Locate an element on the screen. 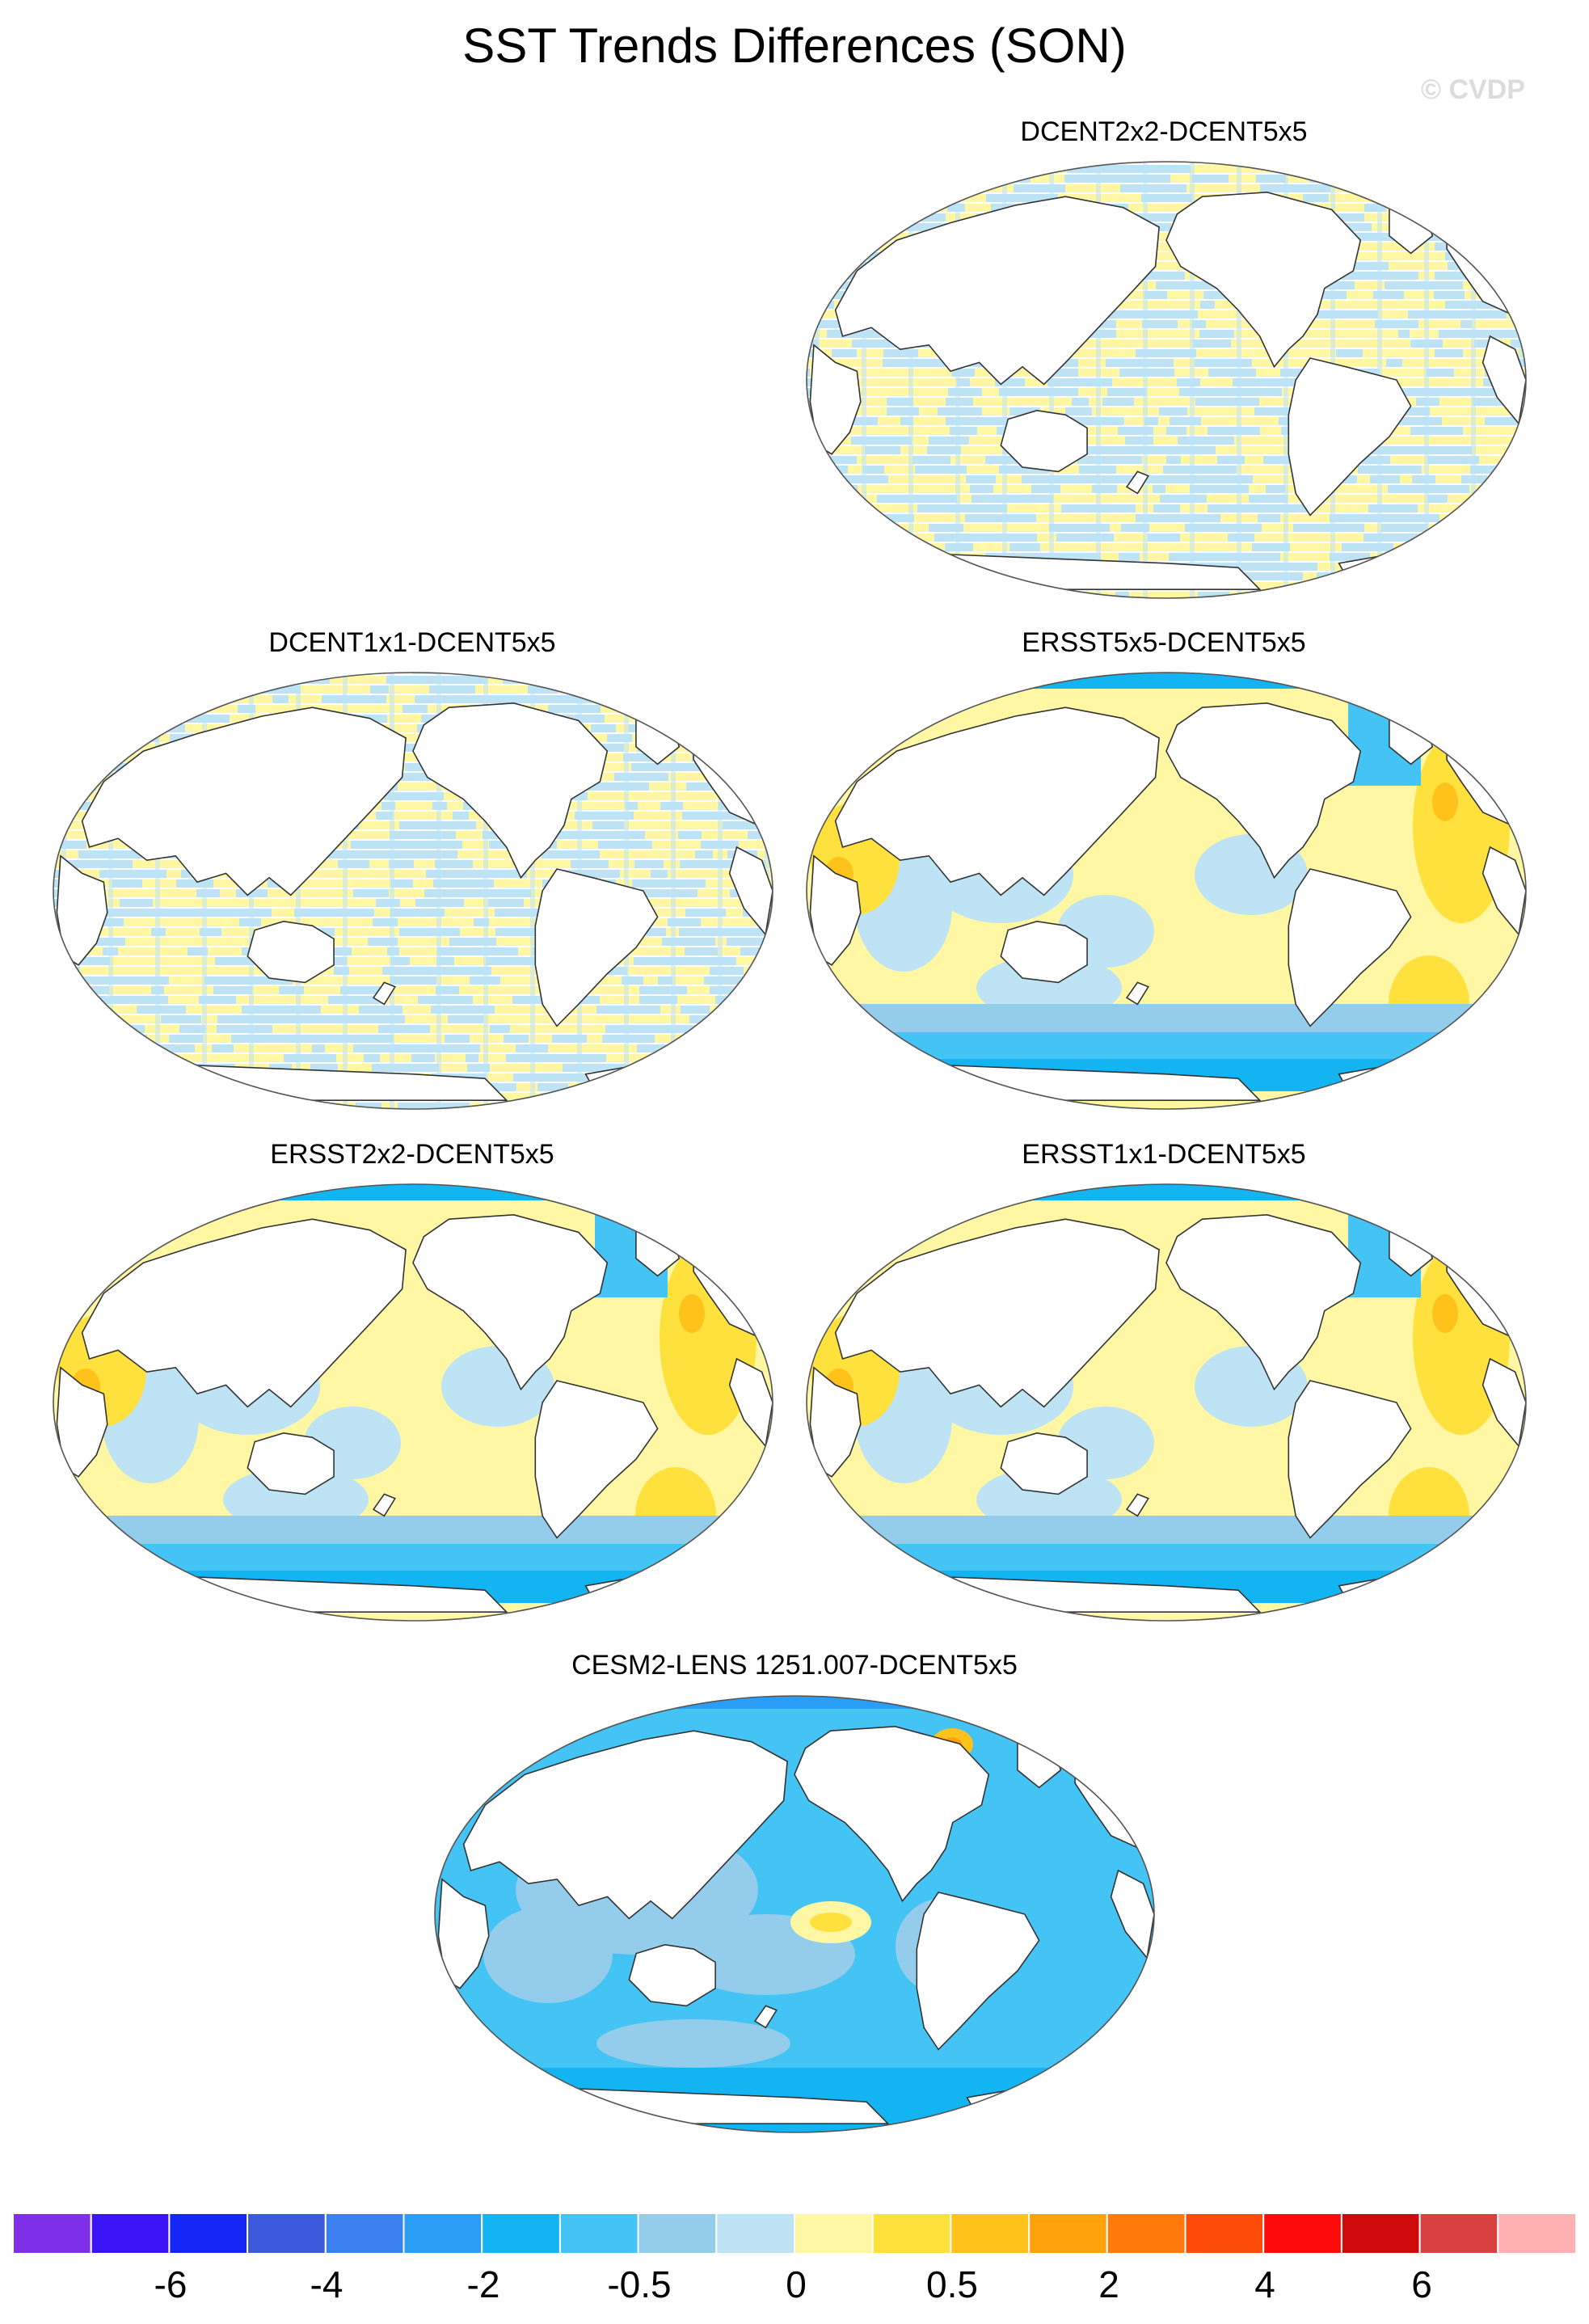 The image size is (1589, 2324). map-panel-dcent2x2 is located at coordinates (1166, 380).